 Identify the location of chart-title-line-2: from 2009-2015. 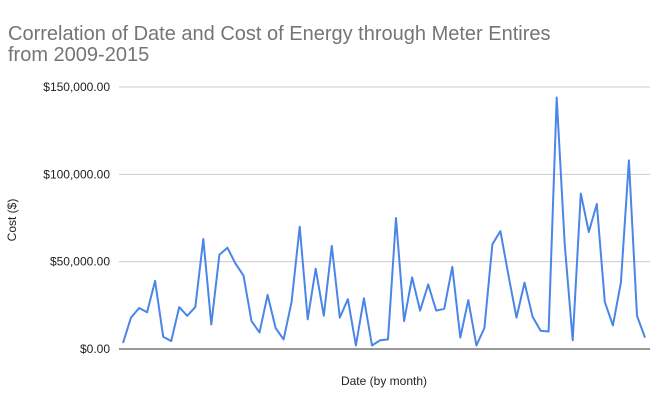
(78, 55).